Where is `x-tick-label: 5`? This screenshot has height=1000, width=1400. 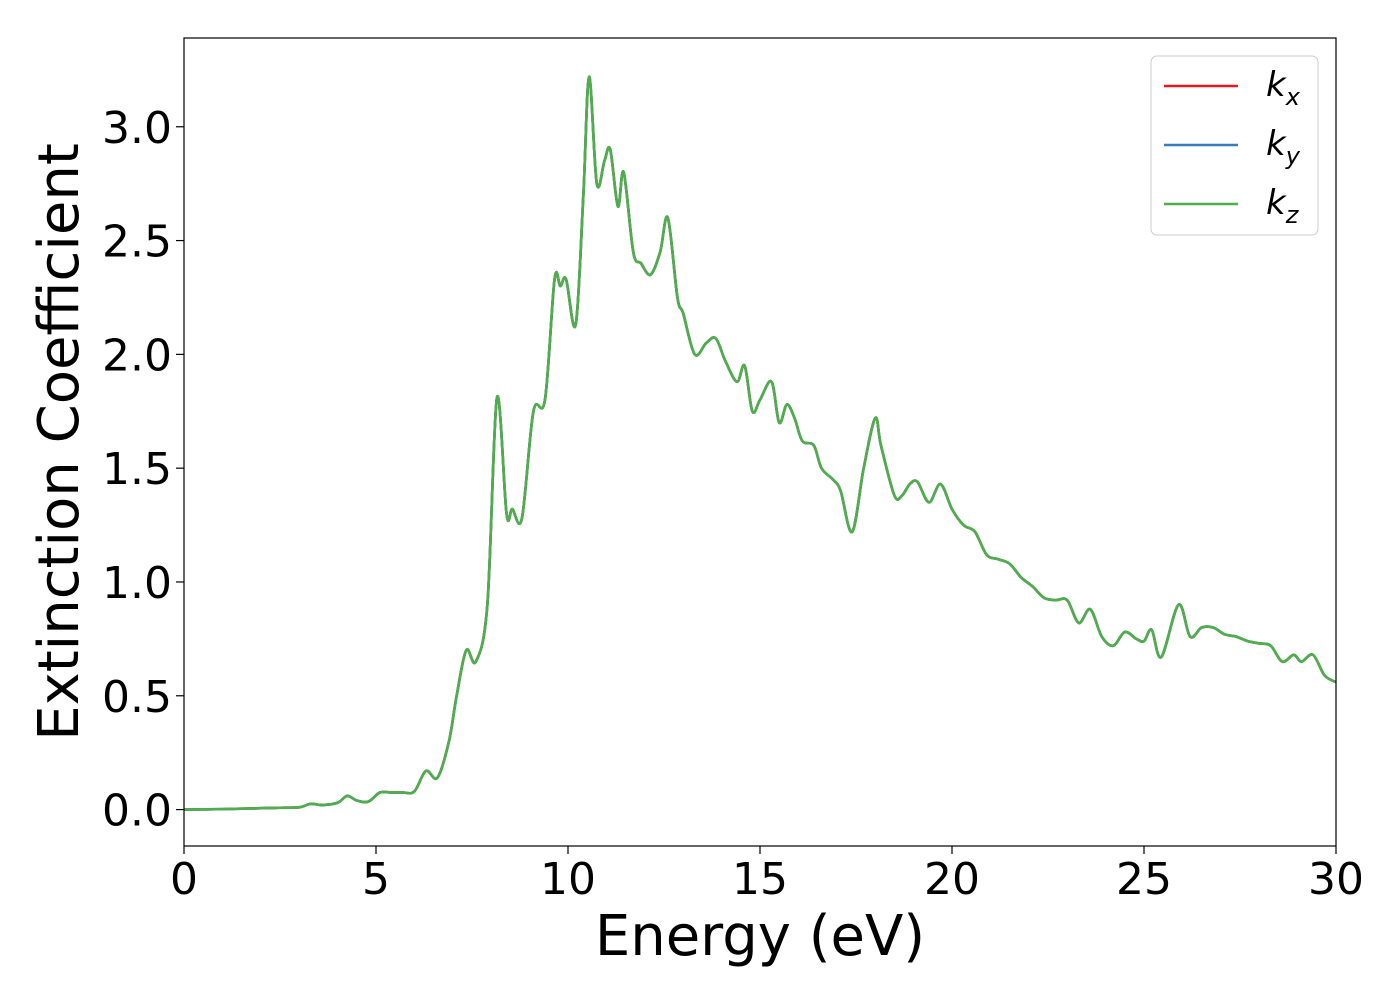 x-tick-label: 5 is located at coordinates (376, 879).